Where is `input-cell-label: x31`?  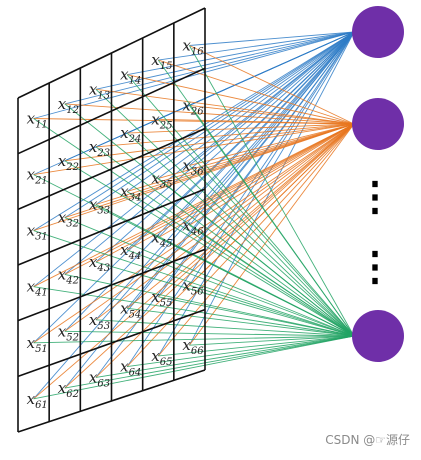 input-cell-label: x31 is located at coordinates (37, 232).